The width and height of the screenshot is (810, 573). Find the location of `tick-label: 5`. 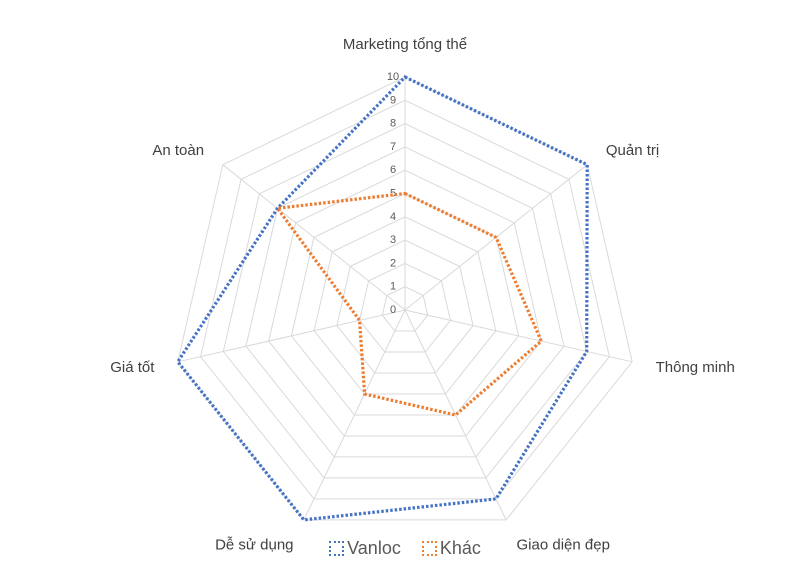

tick-label: 5 is located at coordinates (393, 194).